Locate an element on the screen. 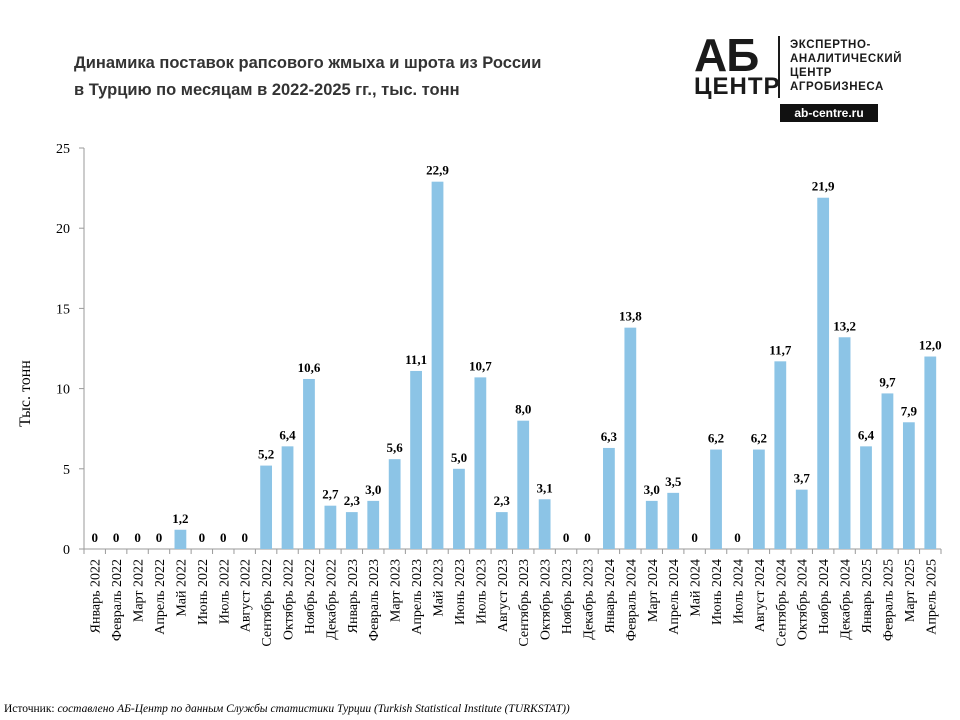  x-tick-label: Декабрь 2024 is located at coordinates (846, 599).